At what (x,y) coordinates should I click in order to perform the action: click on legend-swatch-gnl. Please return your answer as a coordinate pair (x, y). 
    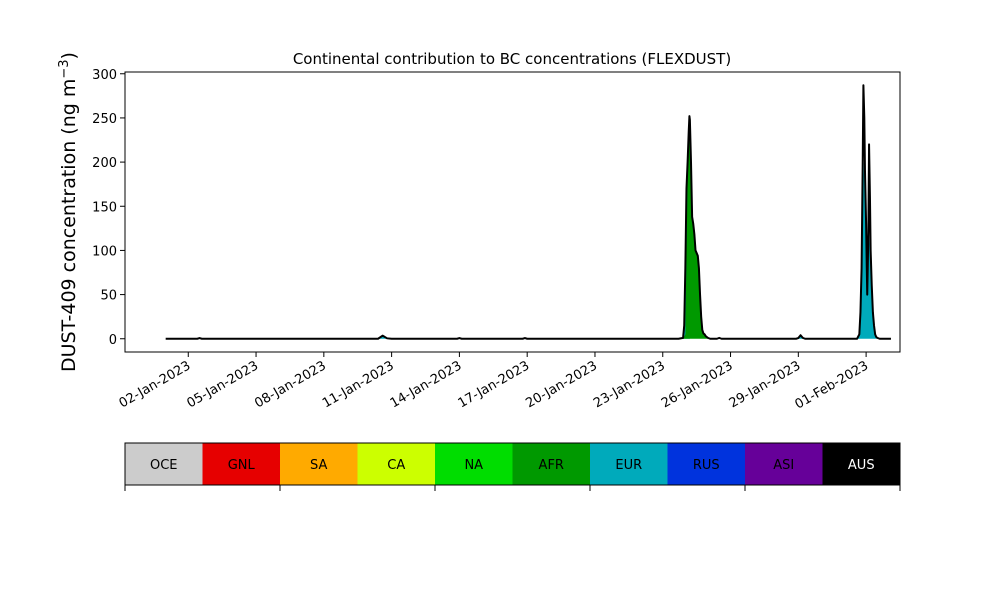
    Looking at the image, I should click on (241, 464).